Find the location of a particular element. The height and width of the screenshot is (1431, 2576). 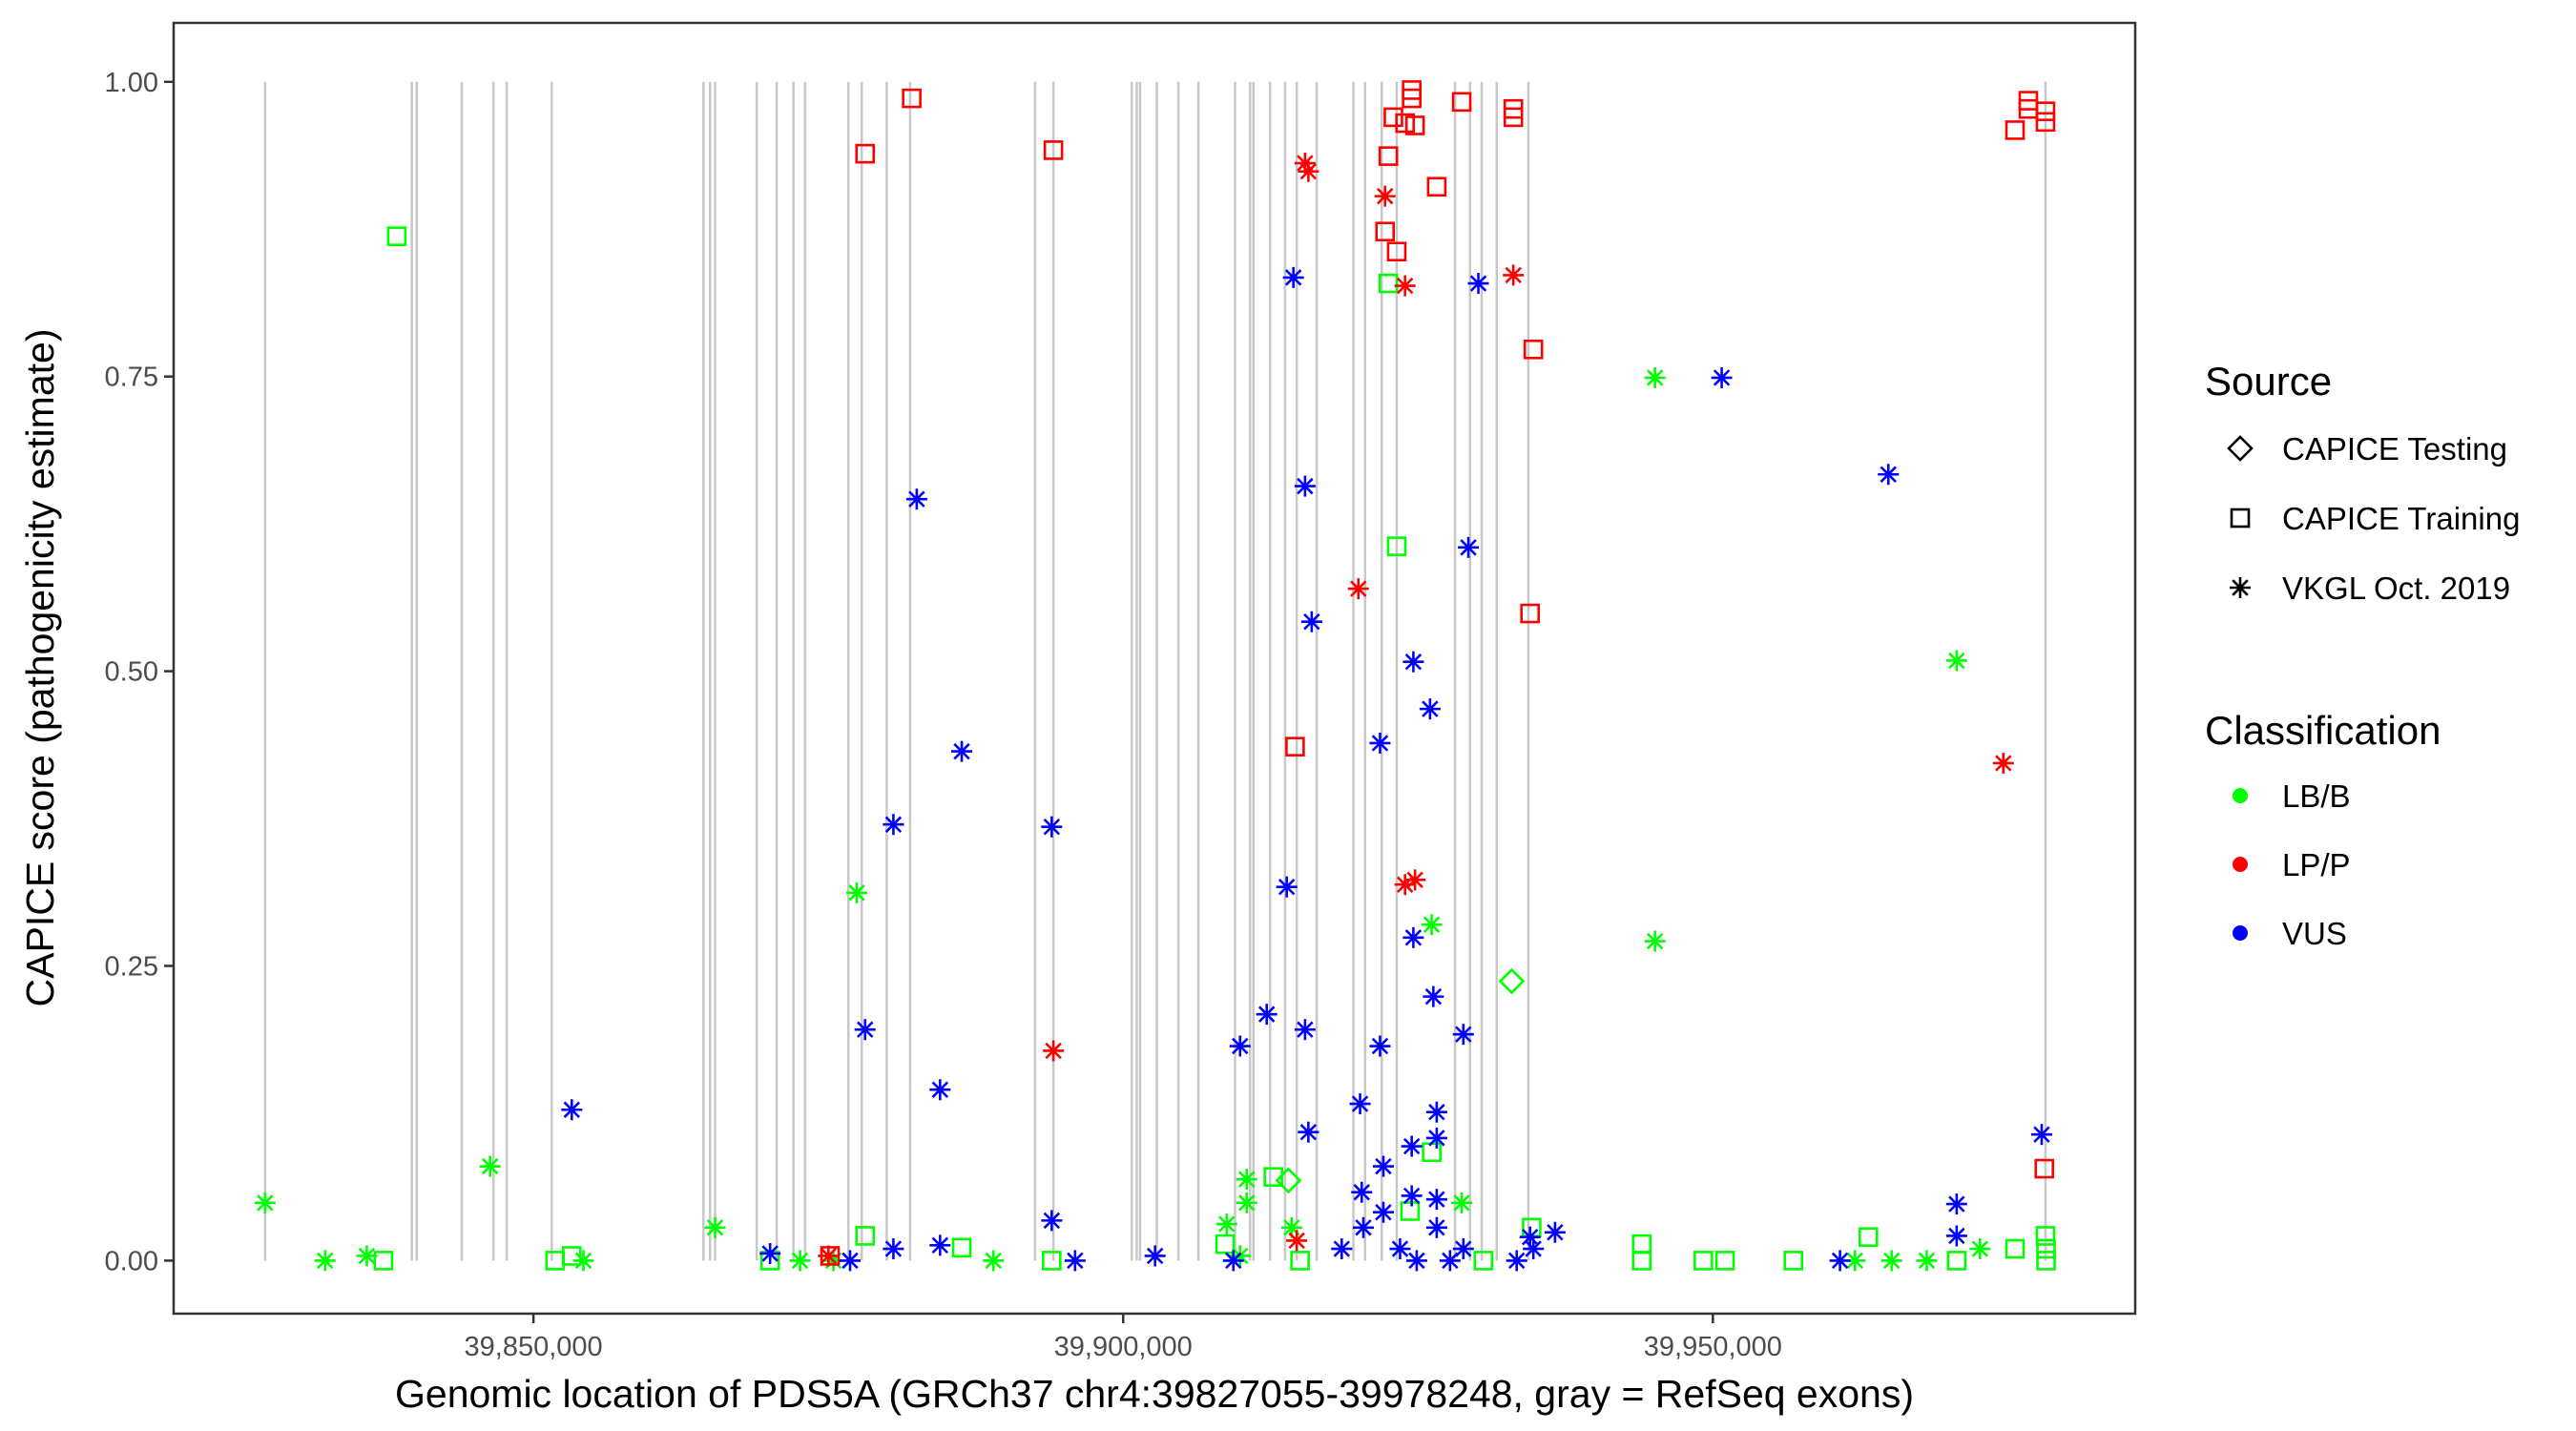

y-tick-label: 0.00 is located at coordinates (131, 1261).